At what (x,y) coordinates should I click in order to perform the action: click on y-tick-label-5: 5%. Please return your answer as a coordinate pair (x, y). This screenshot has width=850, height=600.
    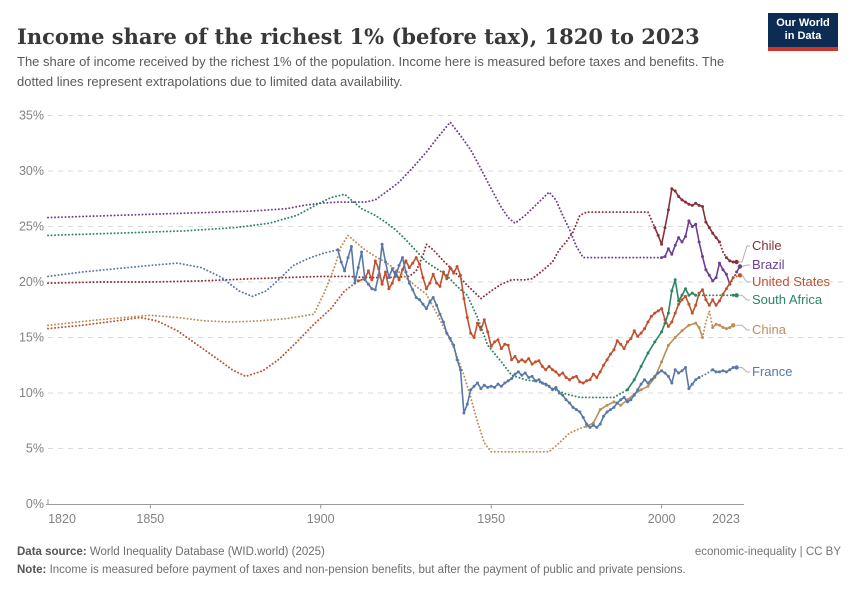
    Looking at the image, I should click on (35, 449).